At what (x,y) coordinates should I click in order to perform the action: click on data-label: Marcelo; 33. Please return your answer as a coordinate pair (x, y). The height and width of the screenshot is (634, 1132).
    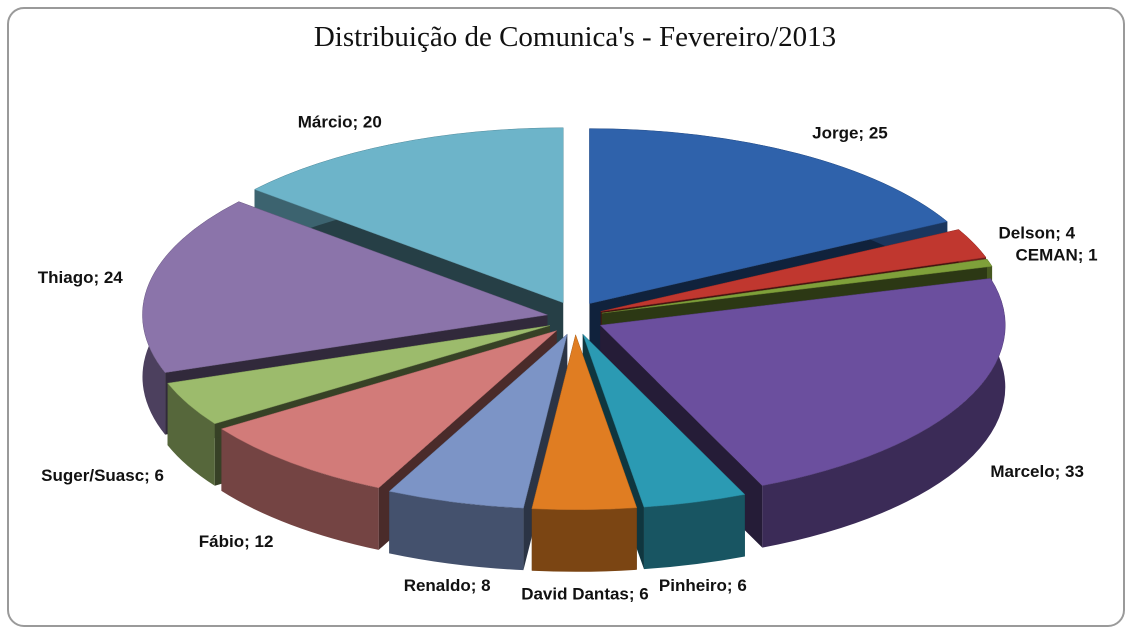
    Looking at the image, I should click on (1037, 471).